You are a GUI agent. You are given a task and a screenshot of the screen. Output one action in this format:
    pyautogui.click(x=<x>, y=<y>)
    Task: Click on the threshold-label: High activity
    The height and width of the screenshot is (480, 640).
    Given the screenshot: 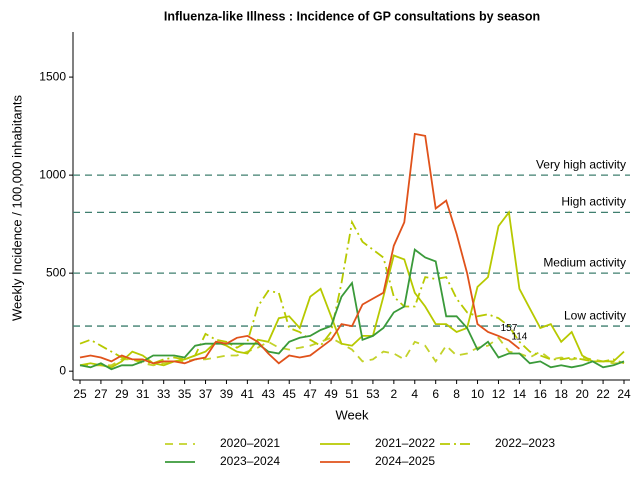 What is the action you would take?
    pyautogui.click(x=593, y=202)
    